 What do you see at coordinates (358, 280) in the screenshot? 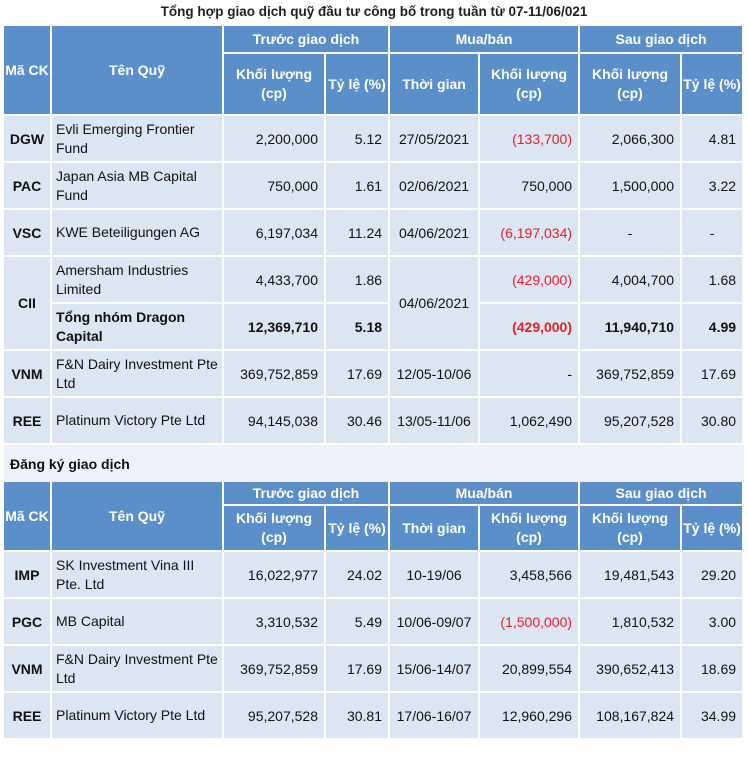
I see `before-ratio: 1.86` at bounding box center [358, 280].